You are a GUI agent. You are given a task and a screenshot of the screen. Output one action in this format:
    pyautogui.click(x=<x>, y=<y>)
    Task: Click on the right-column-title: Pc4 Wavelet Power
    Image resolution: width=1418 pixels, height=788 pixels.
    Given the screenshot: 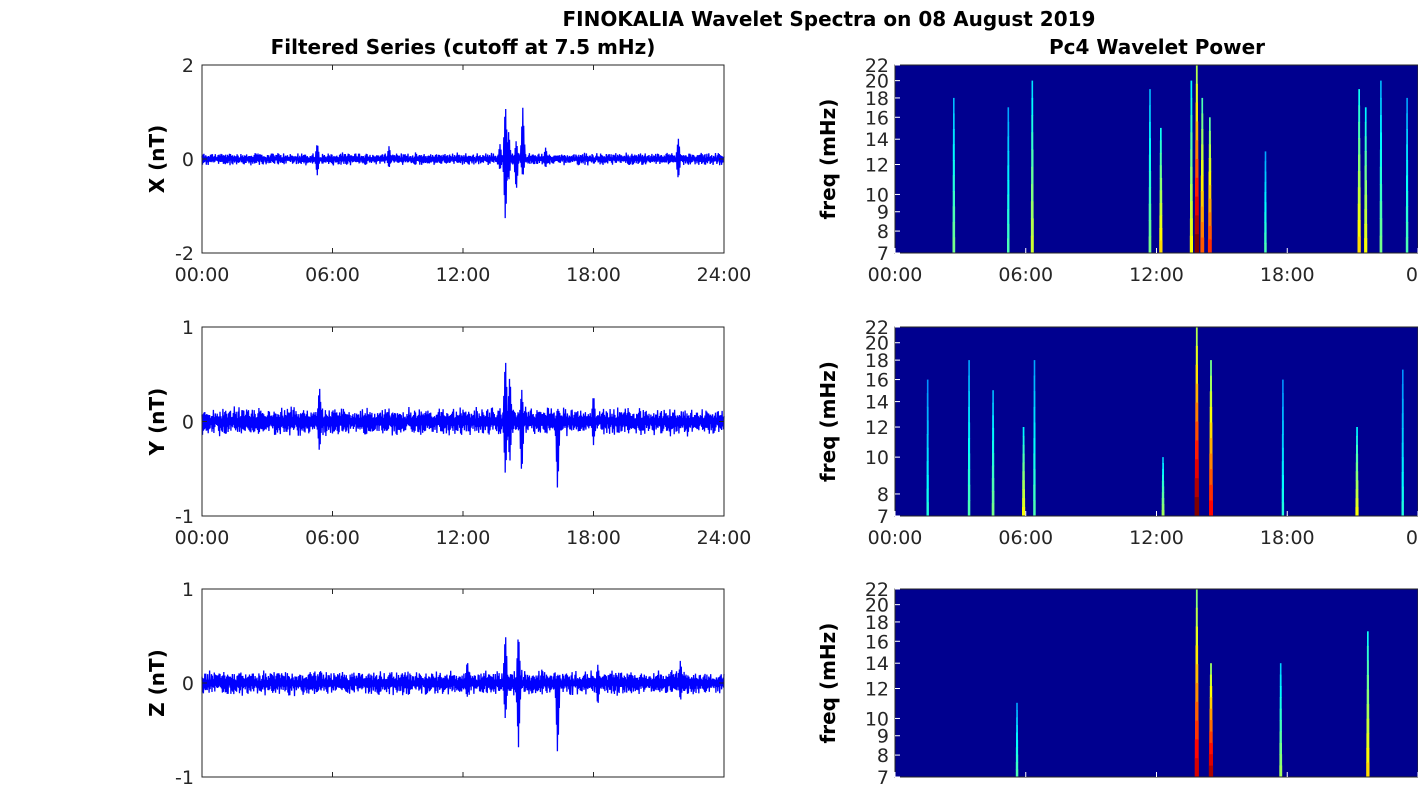 What is the action you would take?
    pyautogui.click(x=1157, y=47)
    